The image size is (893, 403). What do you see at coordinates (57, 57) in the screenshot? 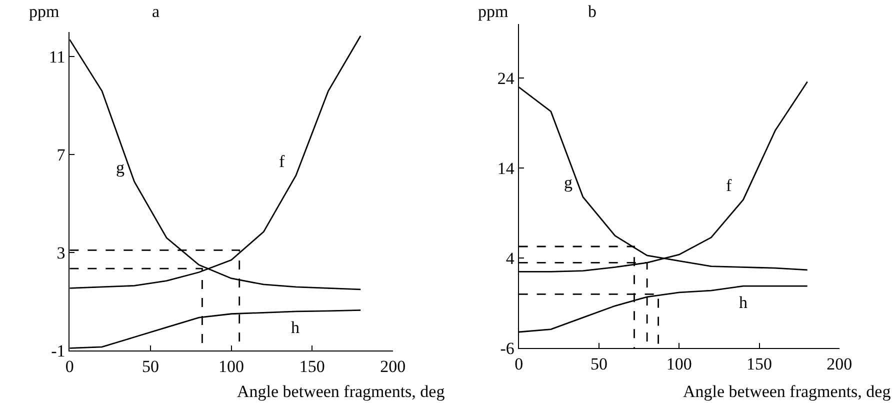
I see `y-tick-label: 11` at bounding box center [57, 57].